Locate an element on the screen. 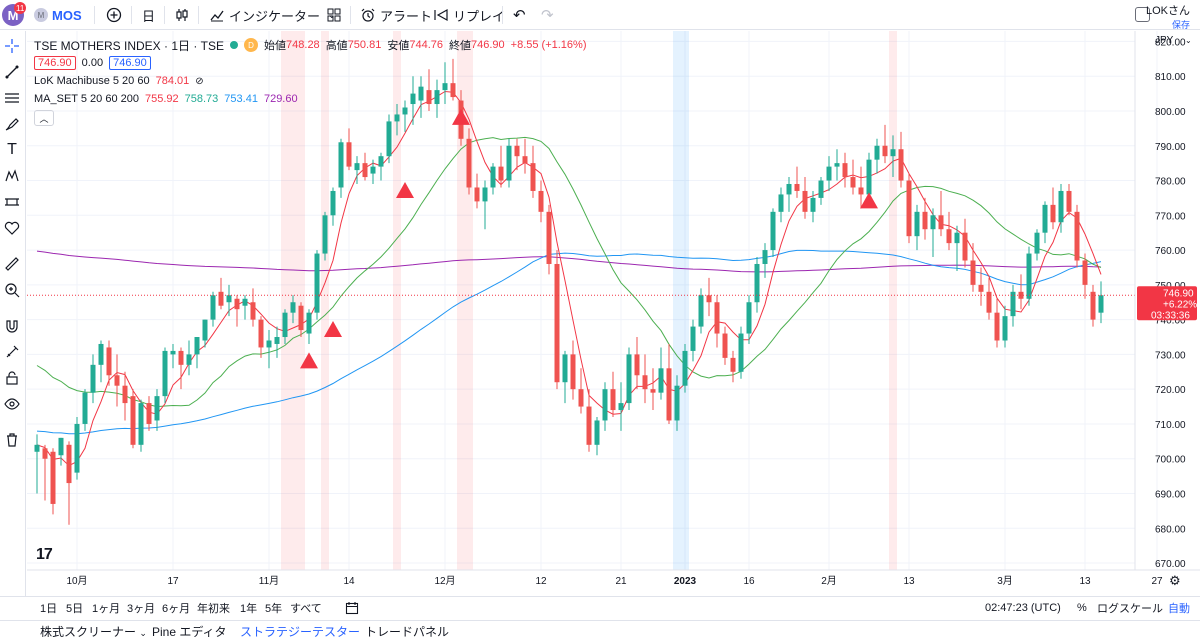 The width and height of the screenshot is (1200, 637). chart-type-button is located at coordinates (182, 15).